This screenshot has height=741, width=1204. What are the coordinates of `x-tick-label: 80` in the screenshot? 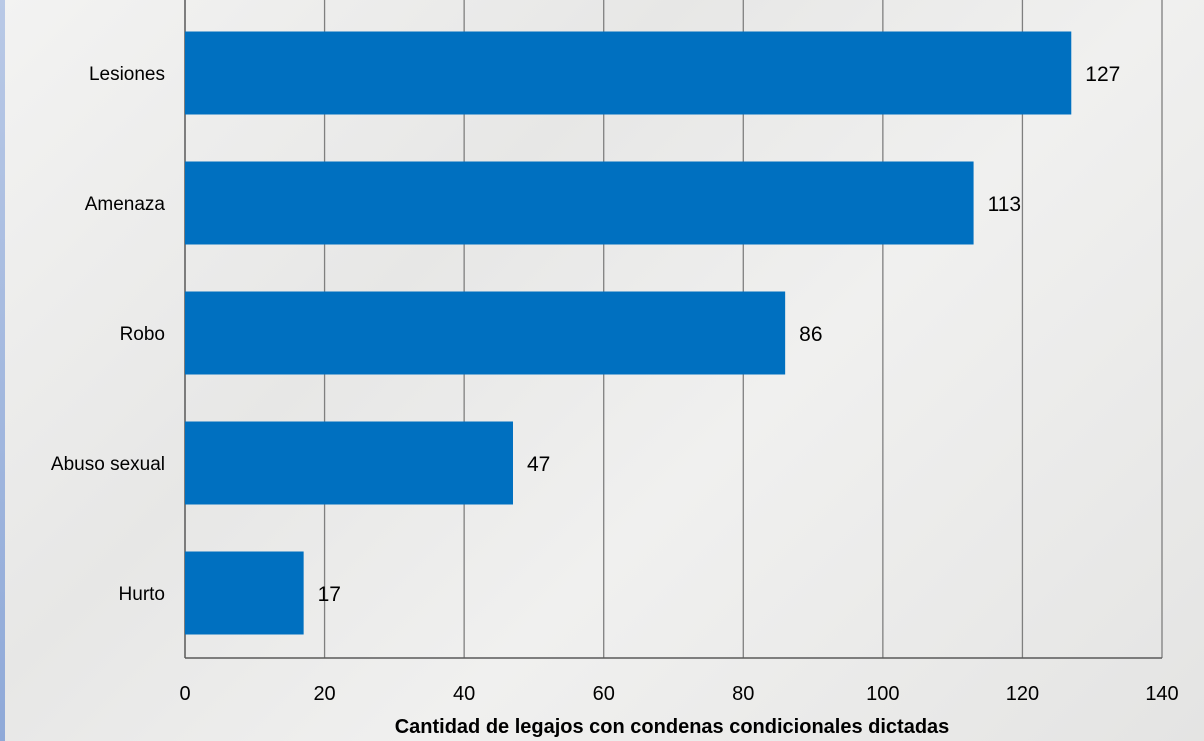 It's located at (743, 694).